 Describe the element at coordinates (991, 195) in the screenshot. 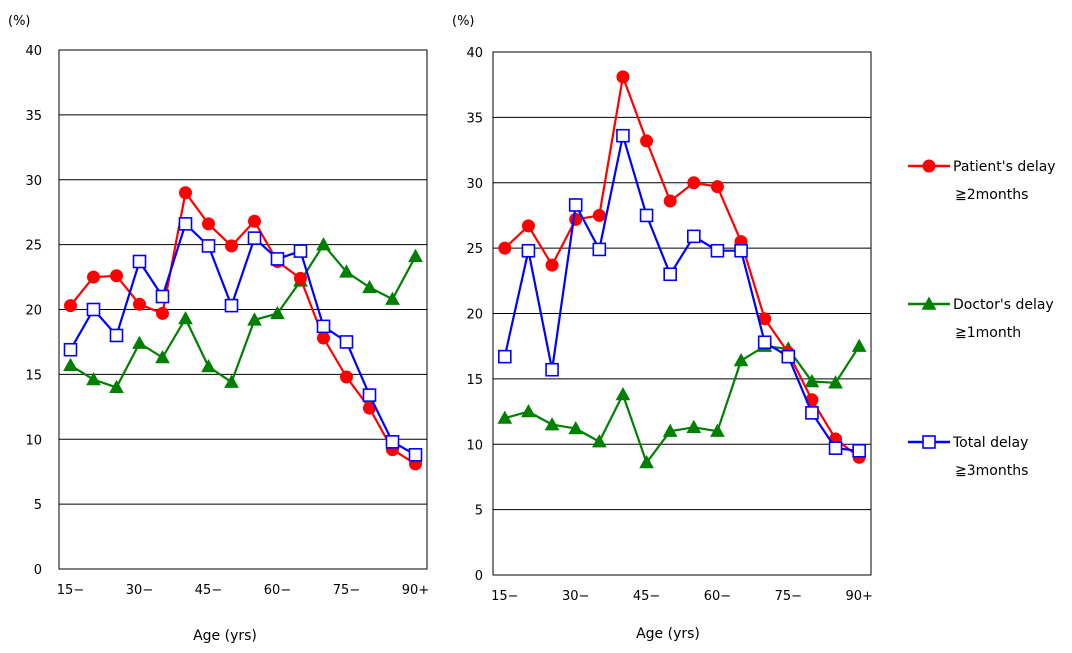

I see `legend-label-sub: ≧2months` at that location.